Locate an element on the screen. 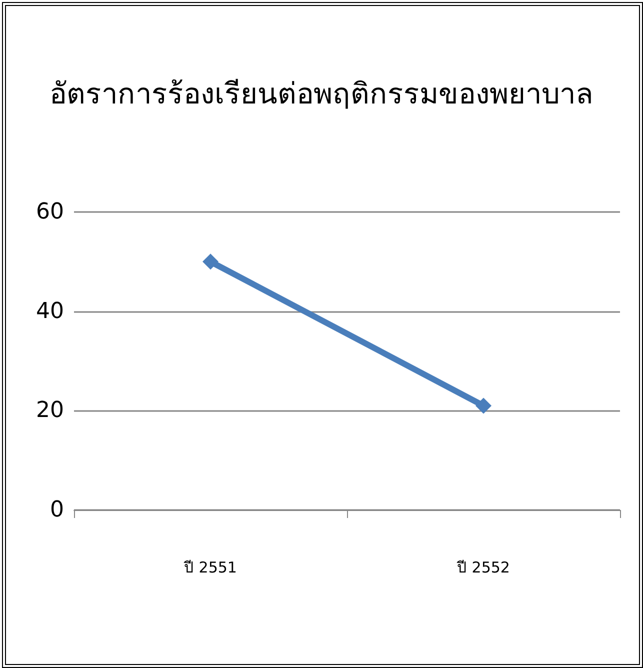  y-tick-label: 40 is located at coordinates (50, 311).